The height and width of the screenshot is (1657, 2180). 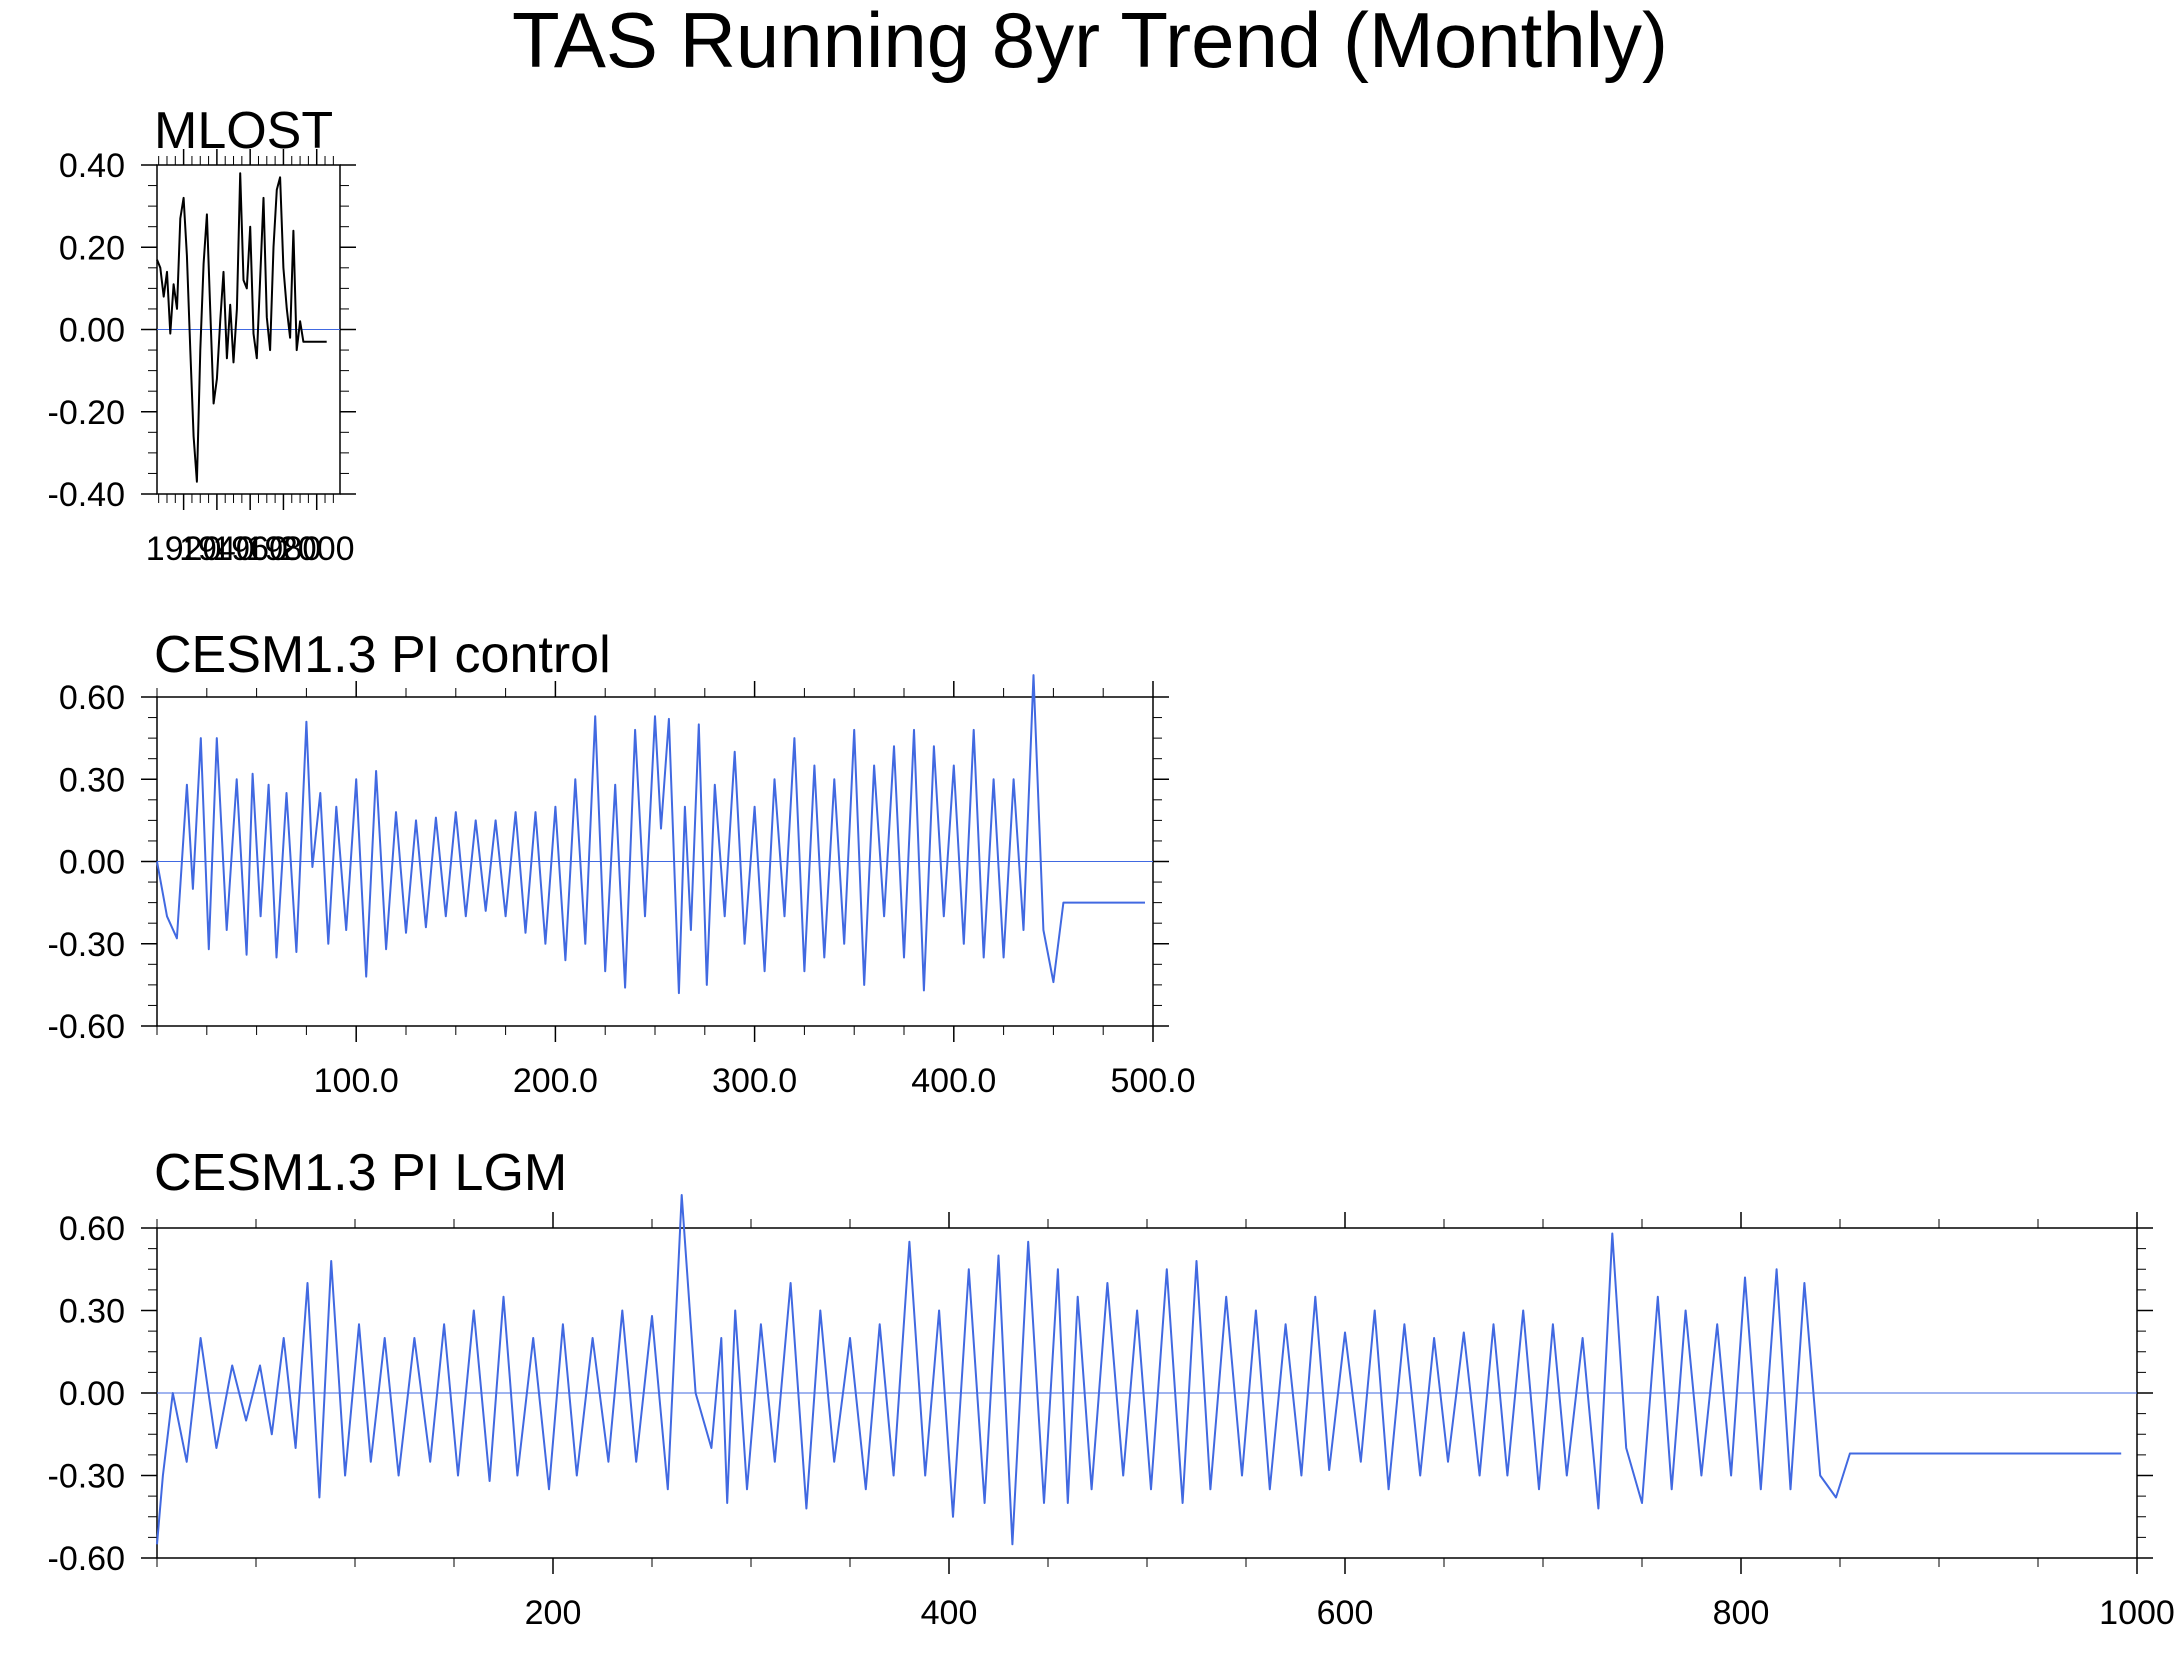 What do you see at coordinates (1345, 1613) in the screenshot?
I see `x-tick-label: 600` at bounding box center [1345, 1613].